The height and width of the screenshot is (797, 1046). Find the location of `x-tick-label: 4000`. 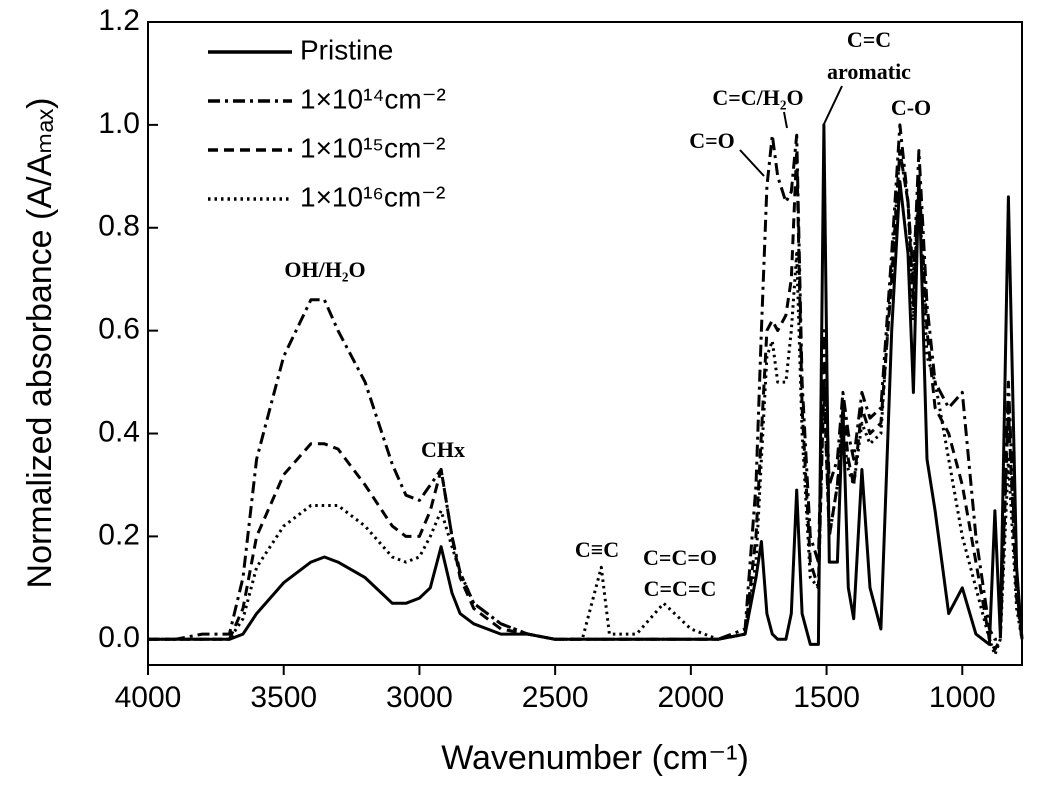

x-tick-label: 4000 is located at coordinates (148, 697).